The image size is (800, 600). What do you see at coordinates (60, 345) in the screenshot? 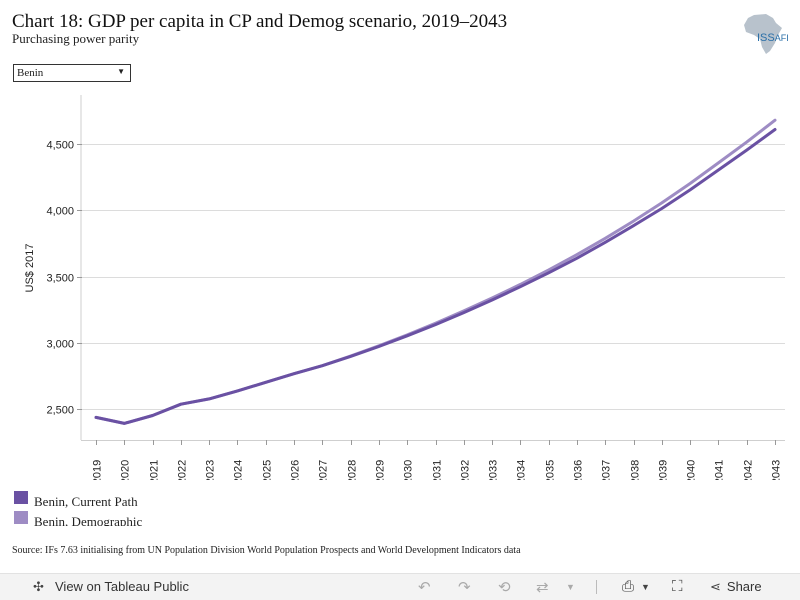
I see `y-tick-label: 3,000` at bounding box center [60, 345].